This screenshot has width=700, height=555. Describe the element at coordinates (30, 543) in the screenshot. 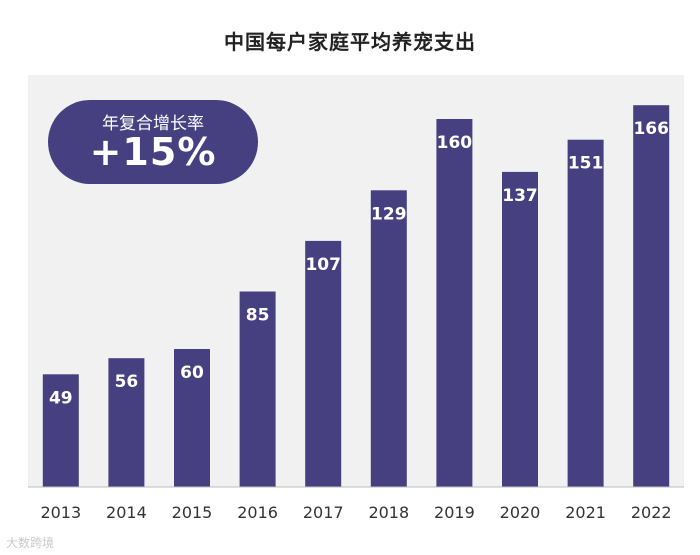

I see `watermark-logo: 大数跨境` at that location.